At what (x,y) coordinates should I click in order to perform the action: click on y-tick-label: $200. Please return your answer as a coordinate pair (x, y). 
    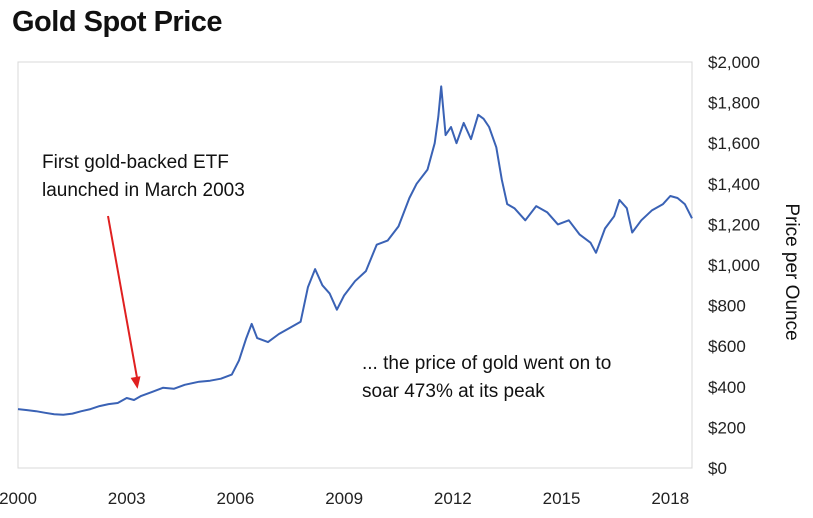
    Looking at the image, I should click on (727, 427).